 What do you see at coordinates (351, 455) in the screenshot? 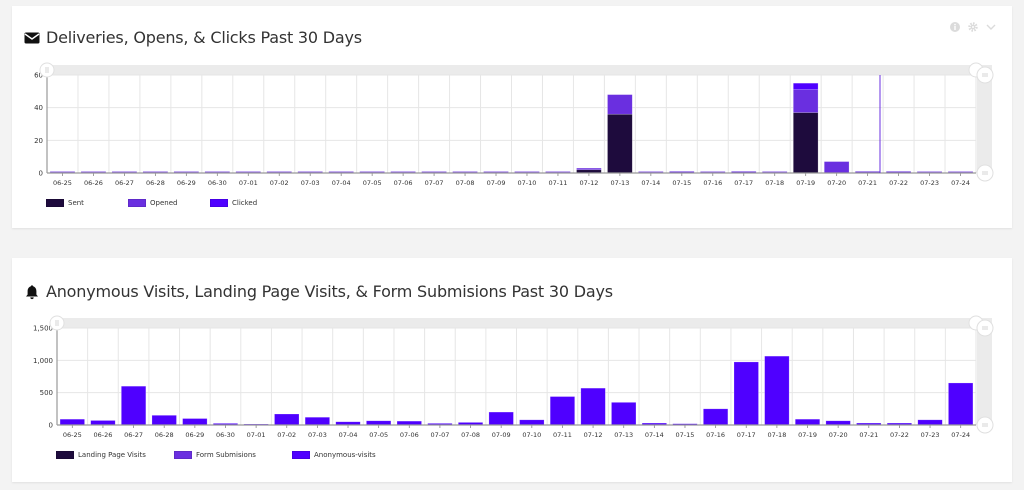
I see `legend-item: Anonymous-visits` at bounding box center [351, 455].